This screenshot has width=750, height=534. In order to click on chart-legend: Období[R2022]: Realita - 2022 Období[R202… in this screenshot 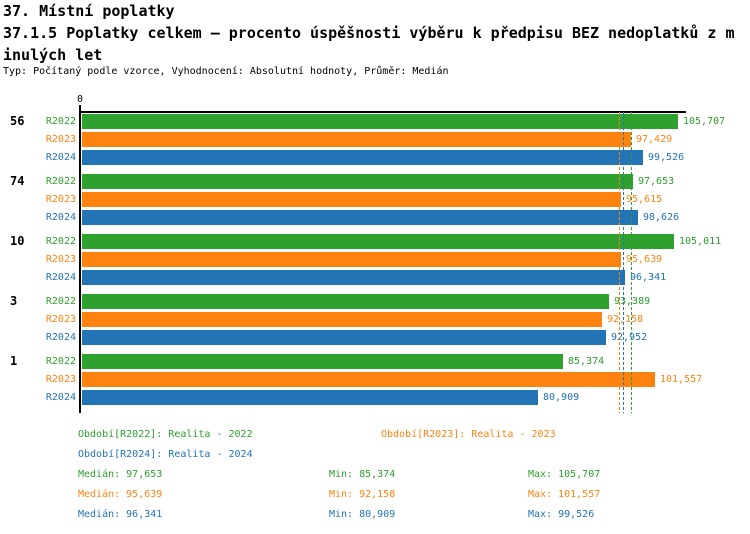, I will do `click(375, 445)`.